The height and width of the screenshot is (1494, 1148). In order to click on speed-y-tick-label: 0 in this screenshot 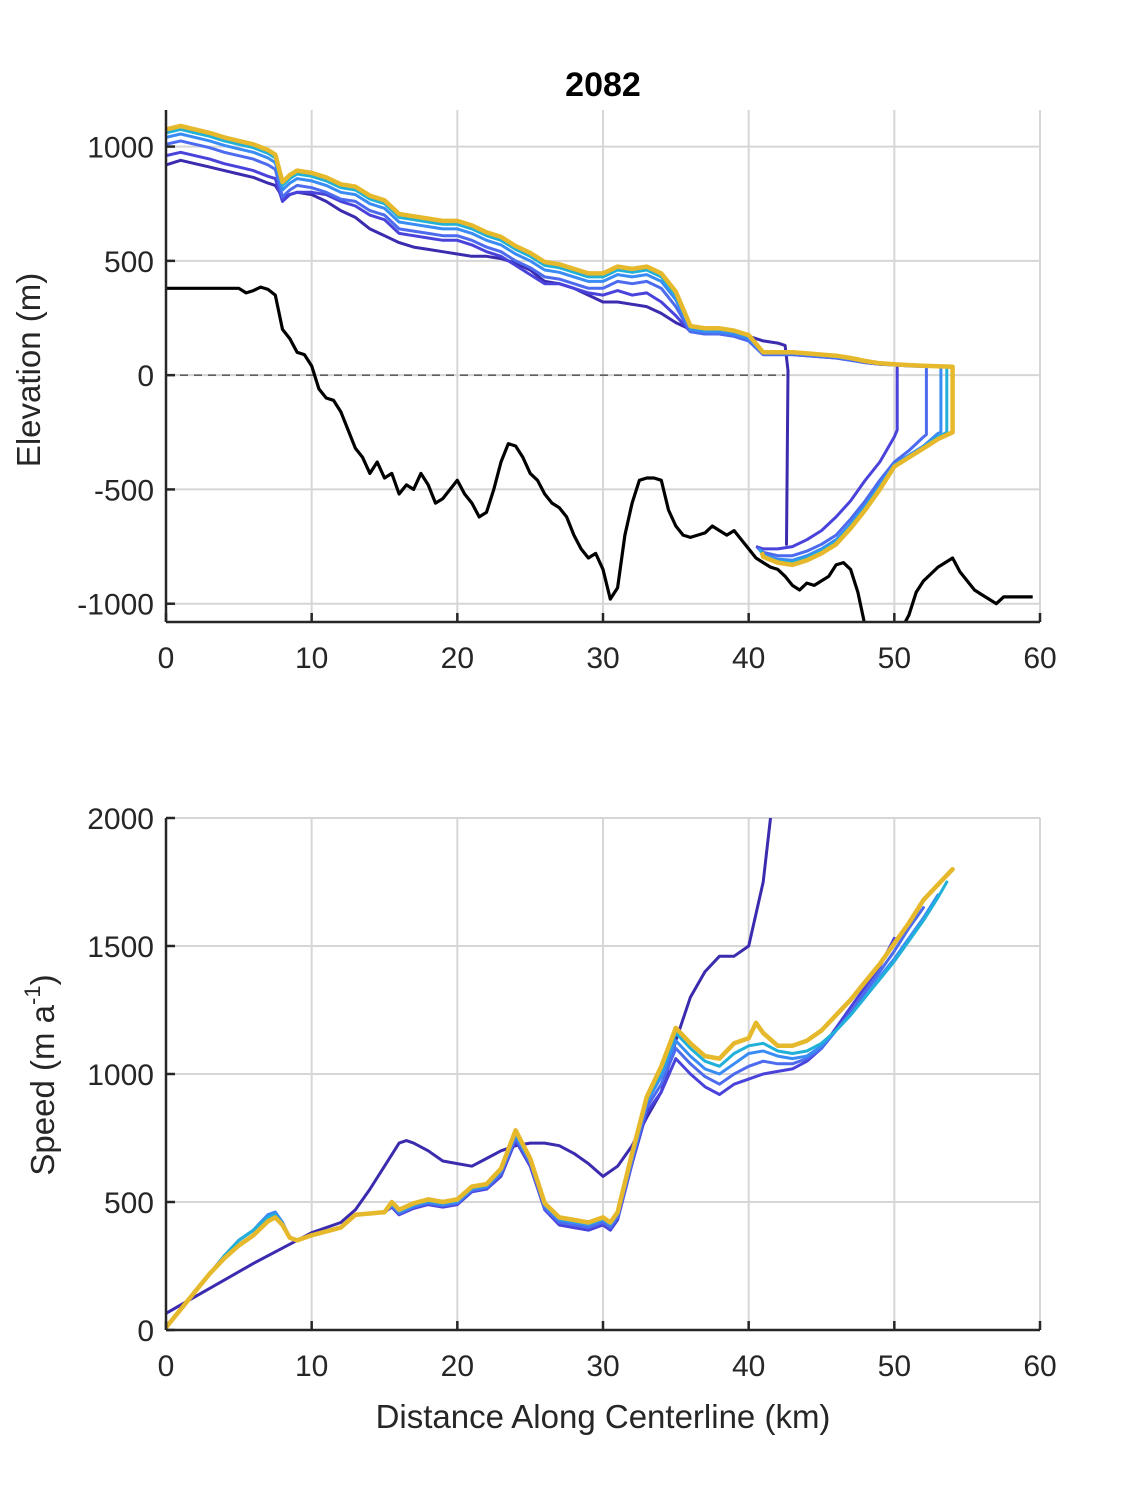, I will do `click(145, 1331)`.